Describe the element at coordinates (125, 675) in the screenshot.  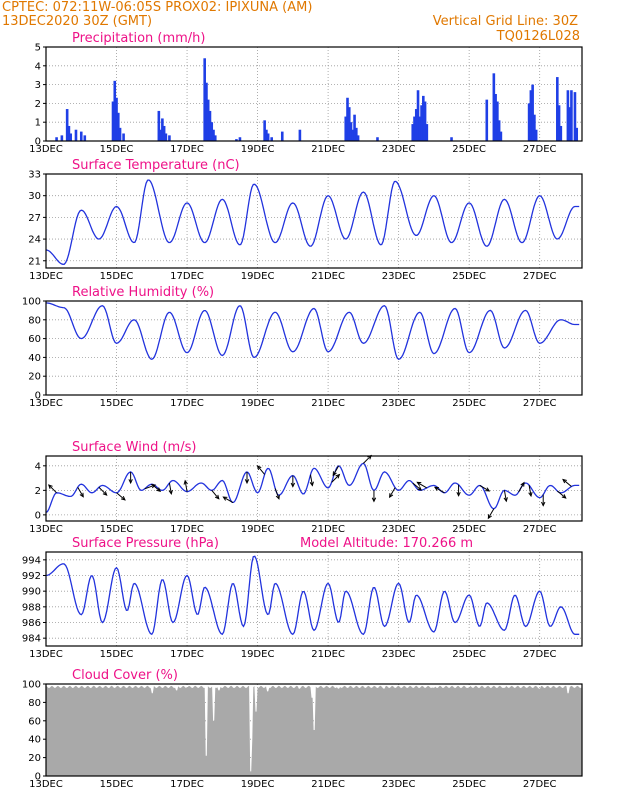
I see `cloud-title: Cloud Cover (%)` at that location.